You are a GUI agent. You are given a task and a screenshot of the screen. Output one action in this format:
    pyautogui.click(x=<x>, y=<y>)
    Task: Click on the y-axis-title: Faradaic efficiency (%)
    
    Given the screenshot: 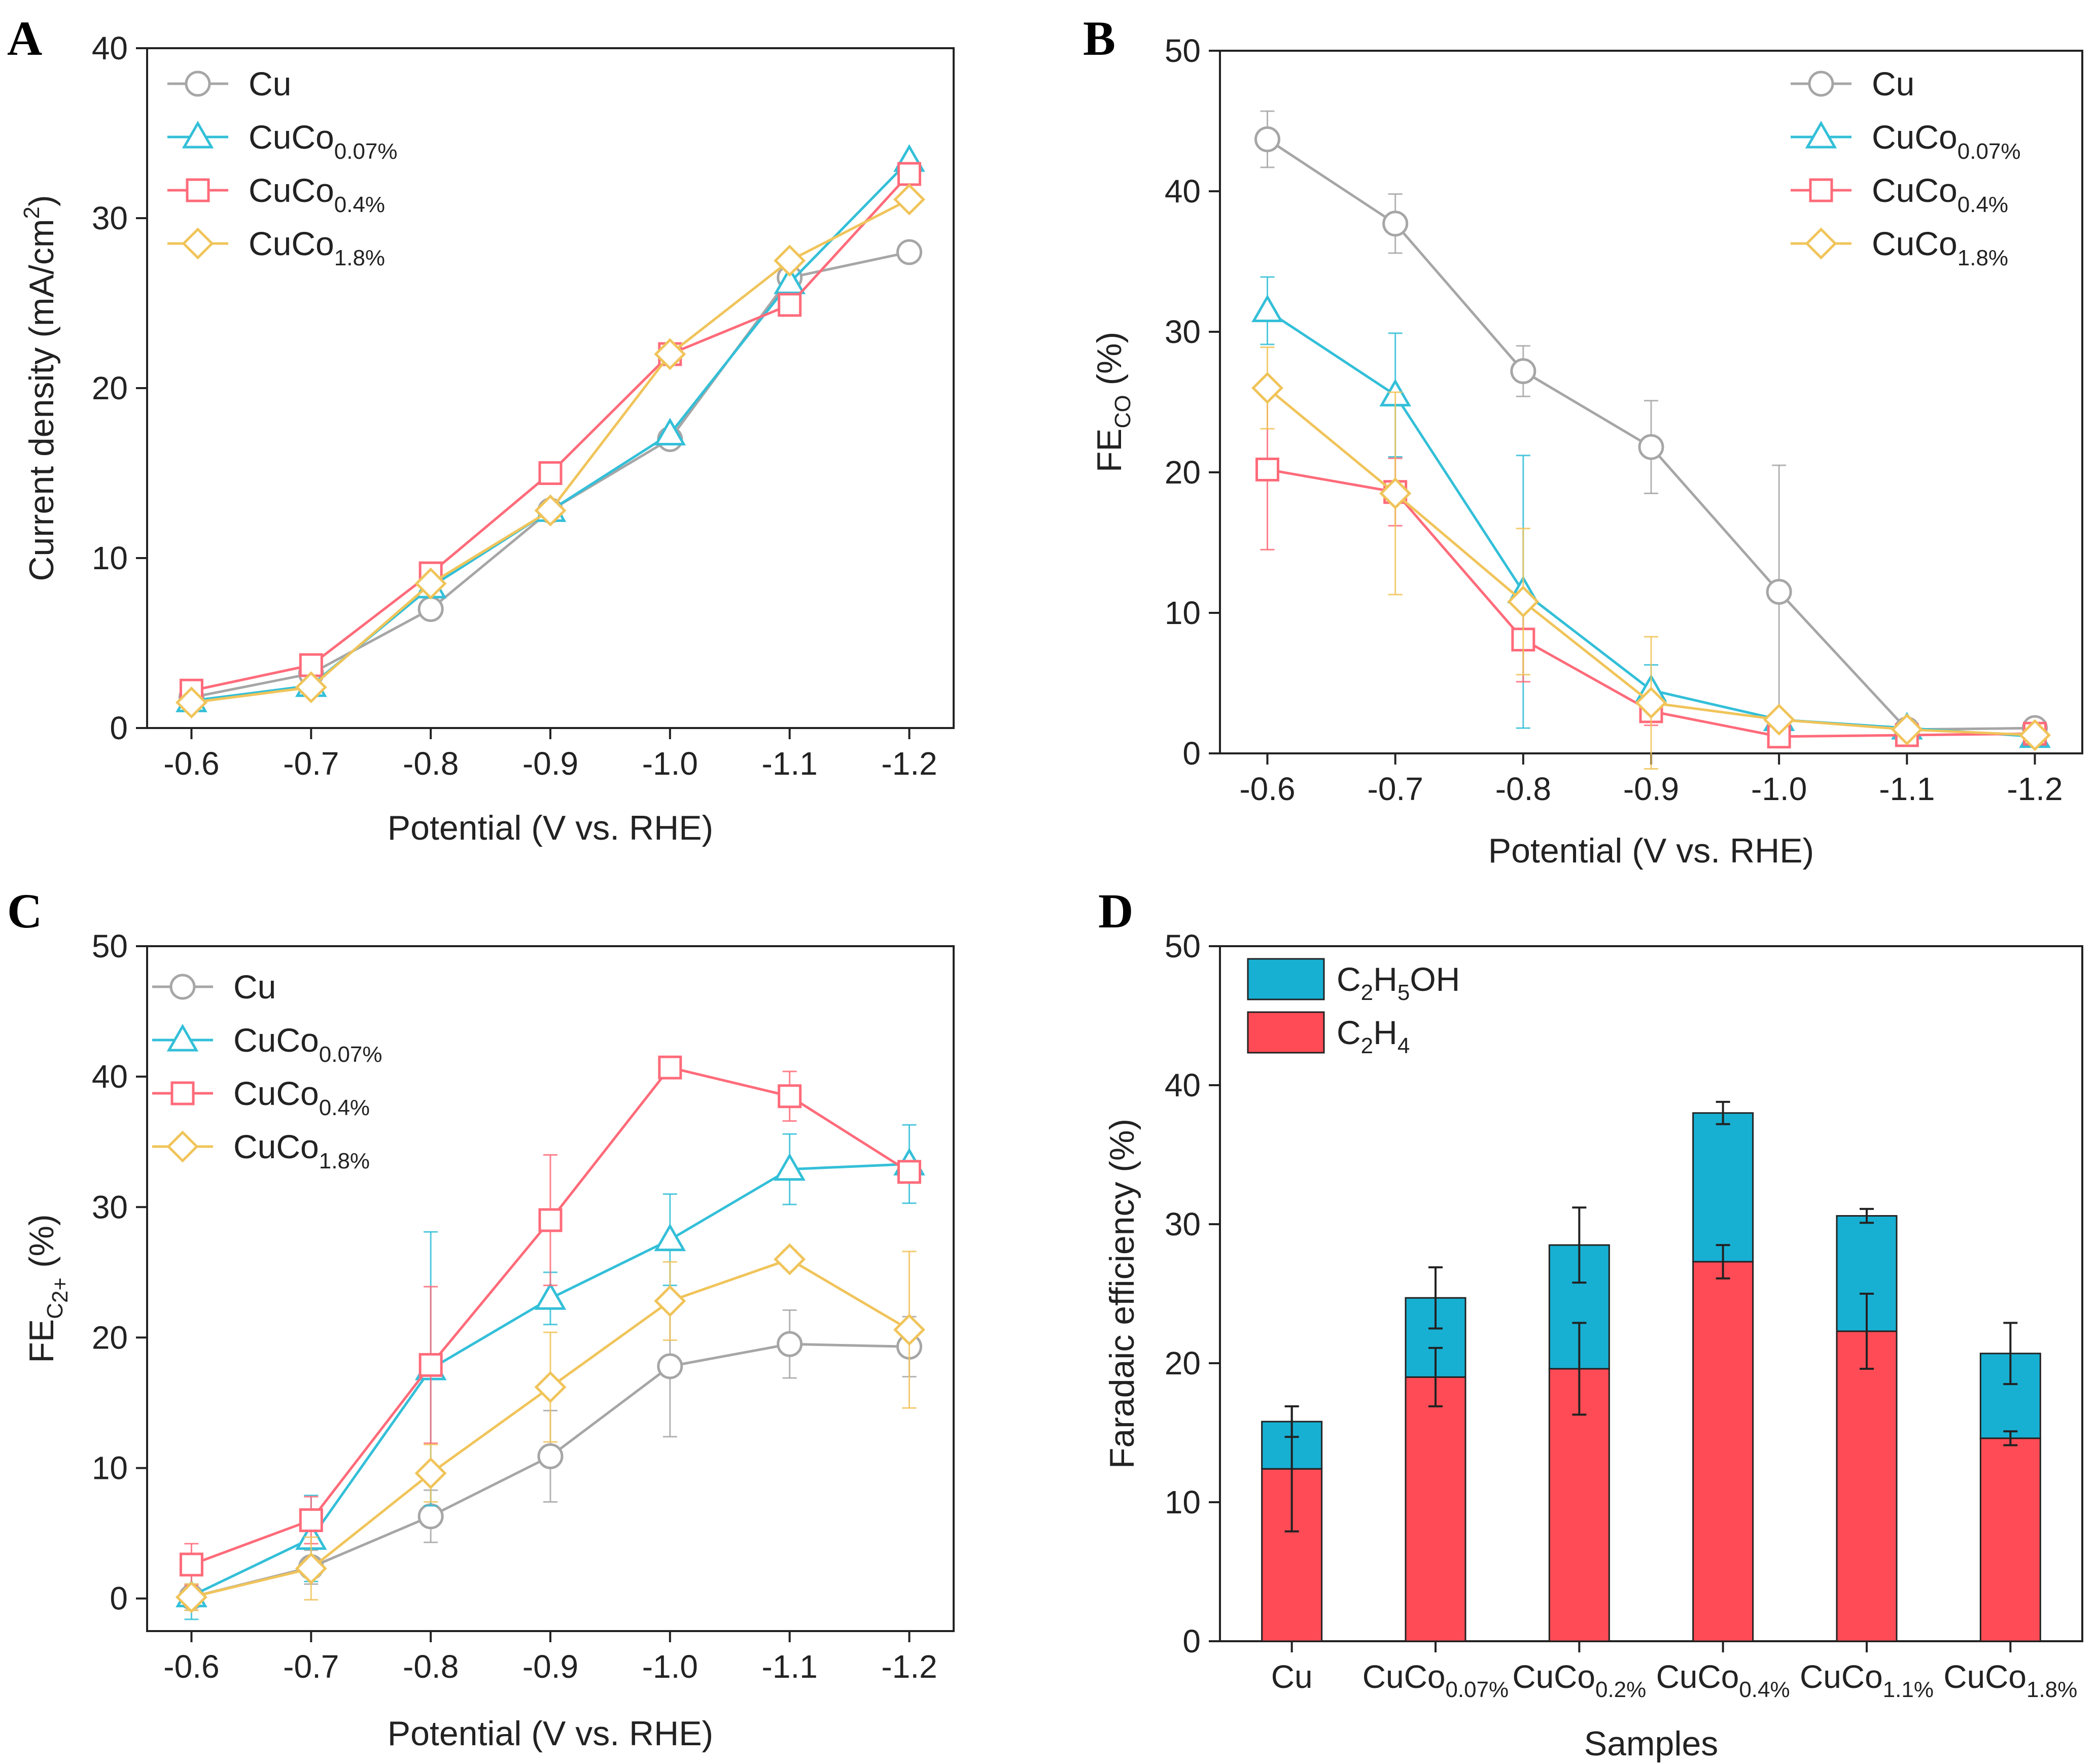 What is the action you would take?
    pyautogui.click(x=1122, y=1294)
    